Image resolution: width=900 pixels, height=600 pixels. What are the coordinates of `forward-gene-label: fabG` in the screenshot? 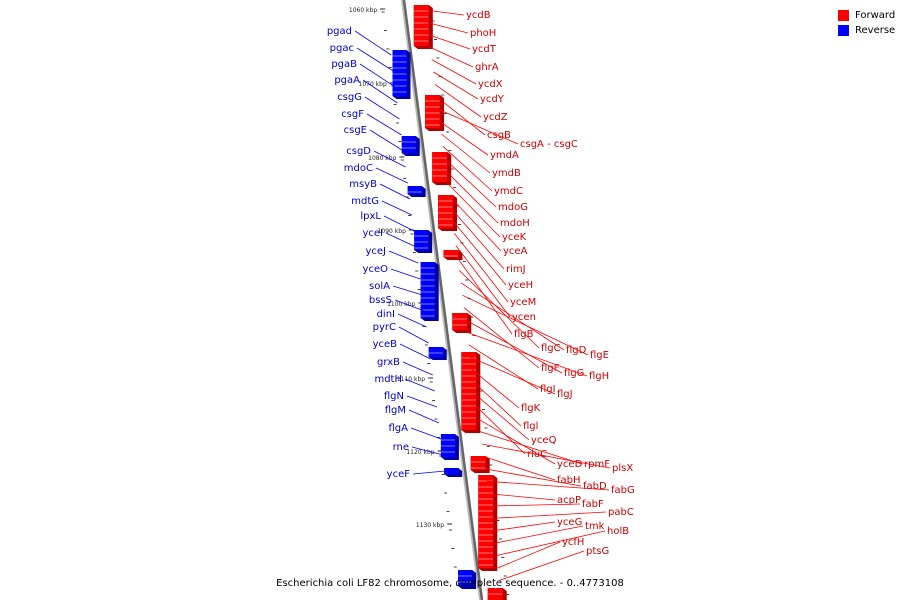 It's located at (623, 490).